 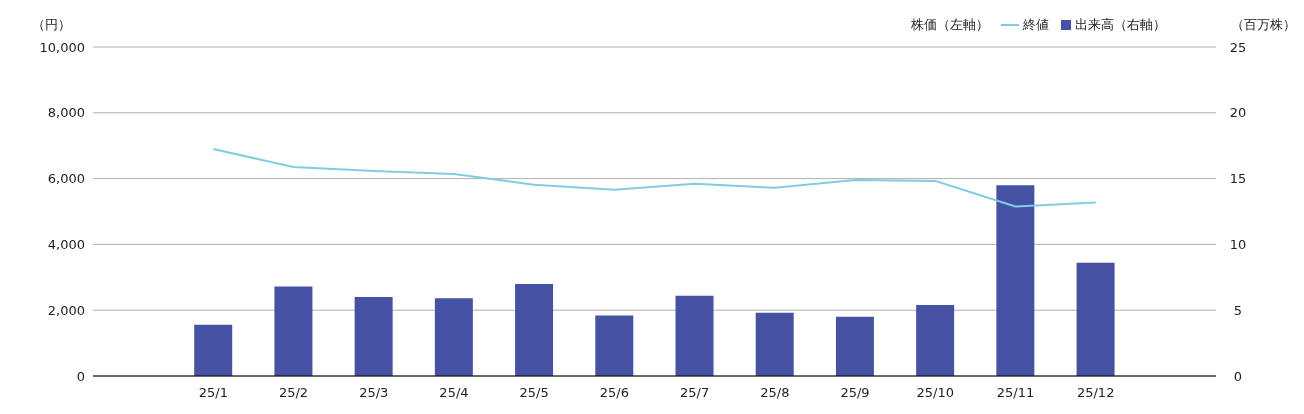 What do you see at coordinates (293, 393) in the screenshot?
I see `x-tick-label: 25/2` at bounding box center [293, 393].